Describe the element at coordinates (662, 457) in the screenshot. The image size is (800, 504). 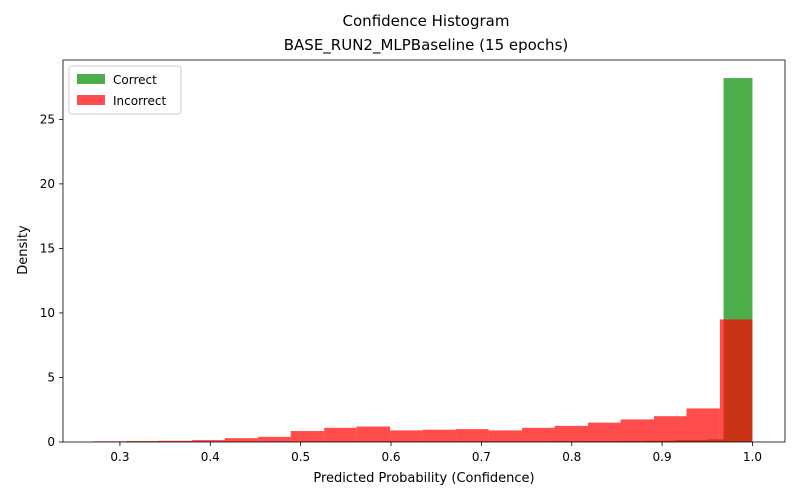
I see `x-tick-label: 0.9` at that location.